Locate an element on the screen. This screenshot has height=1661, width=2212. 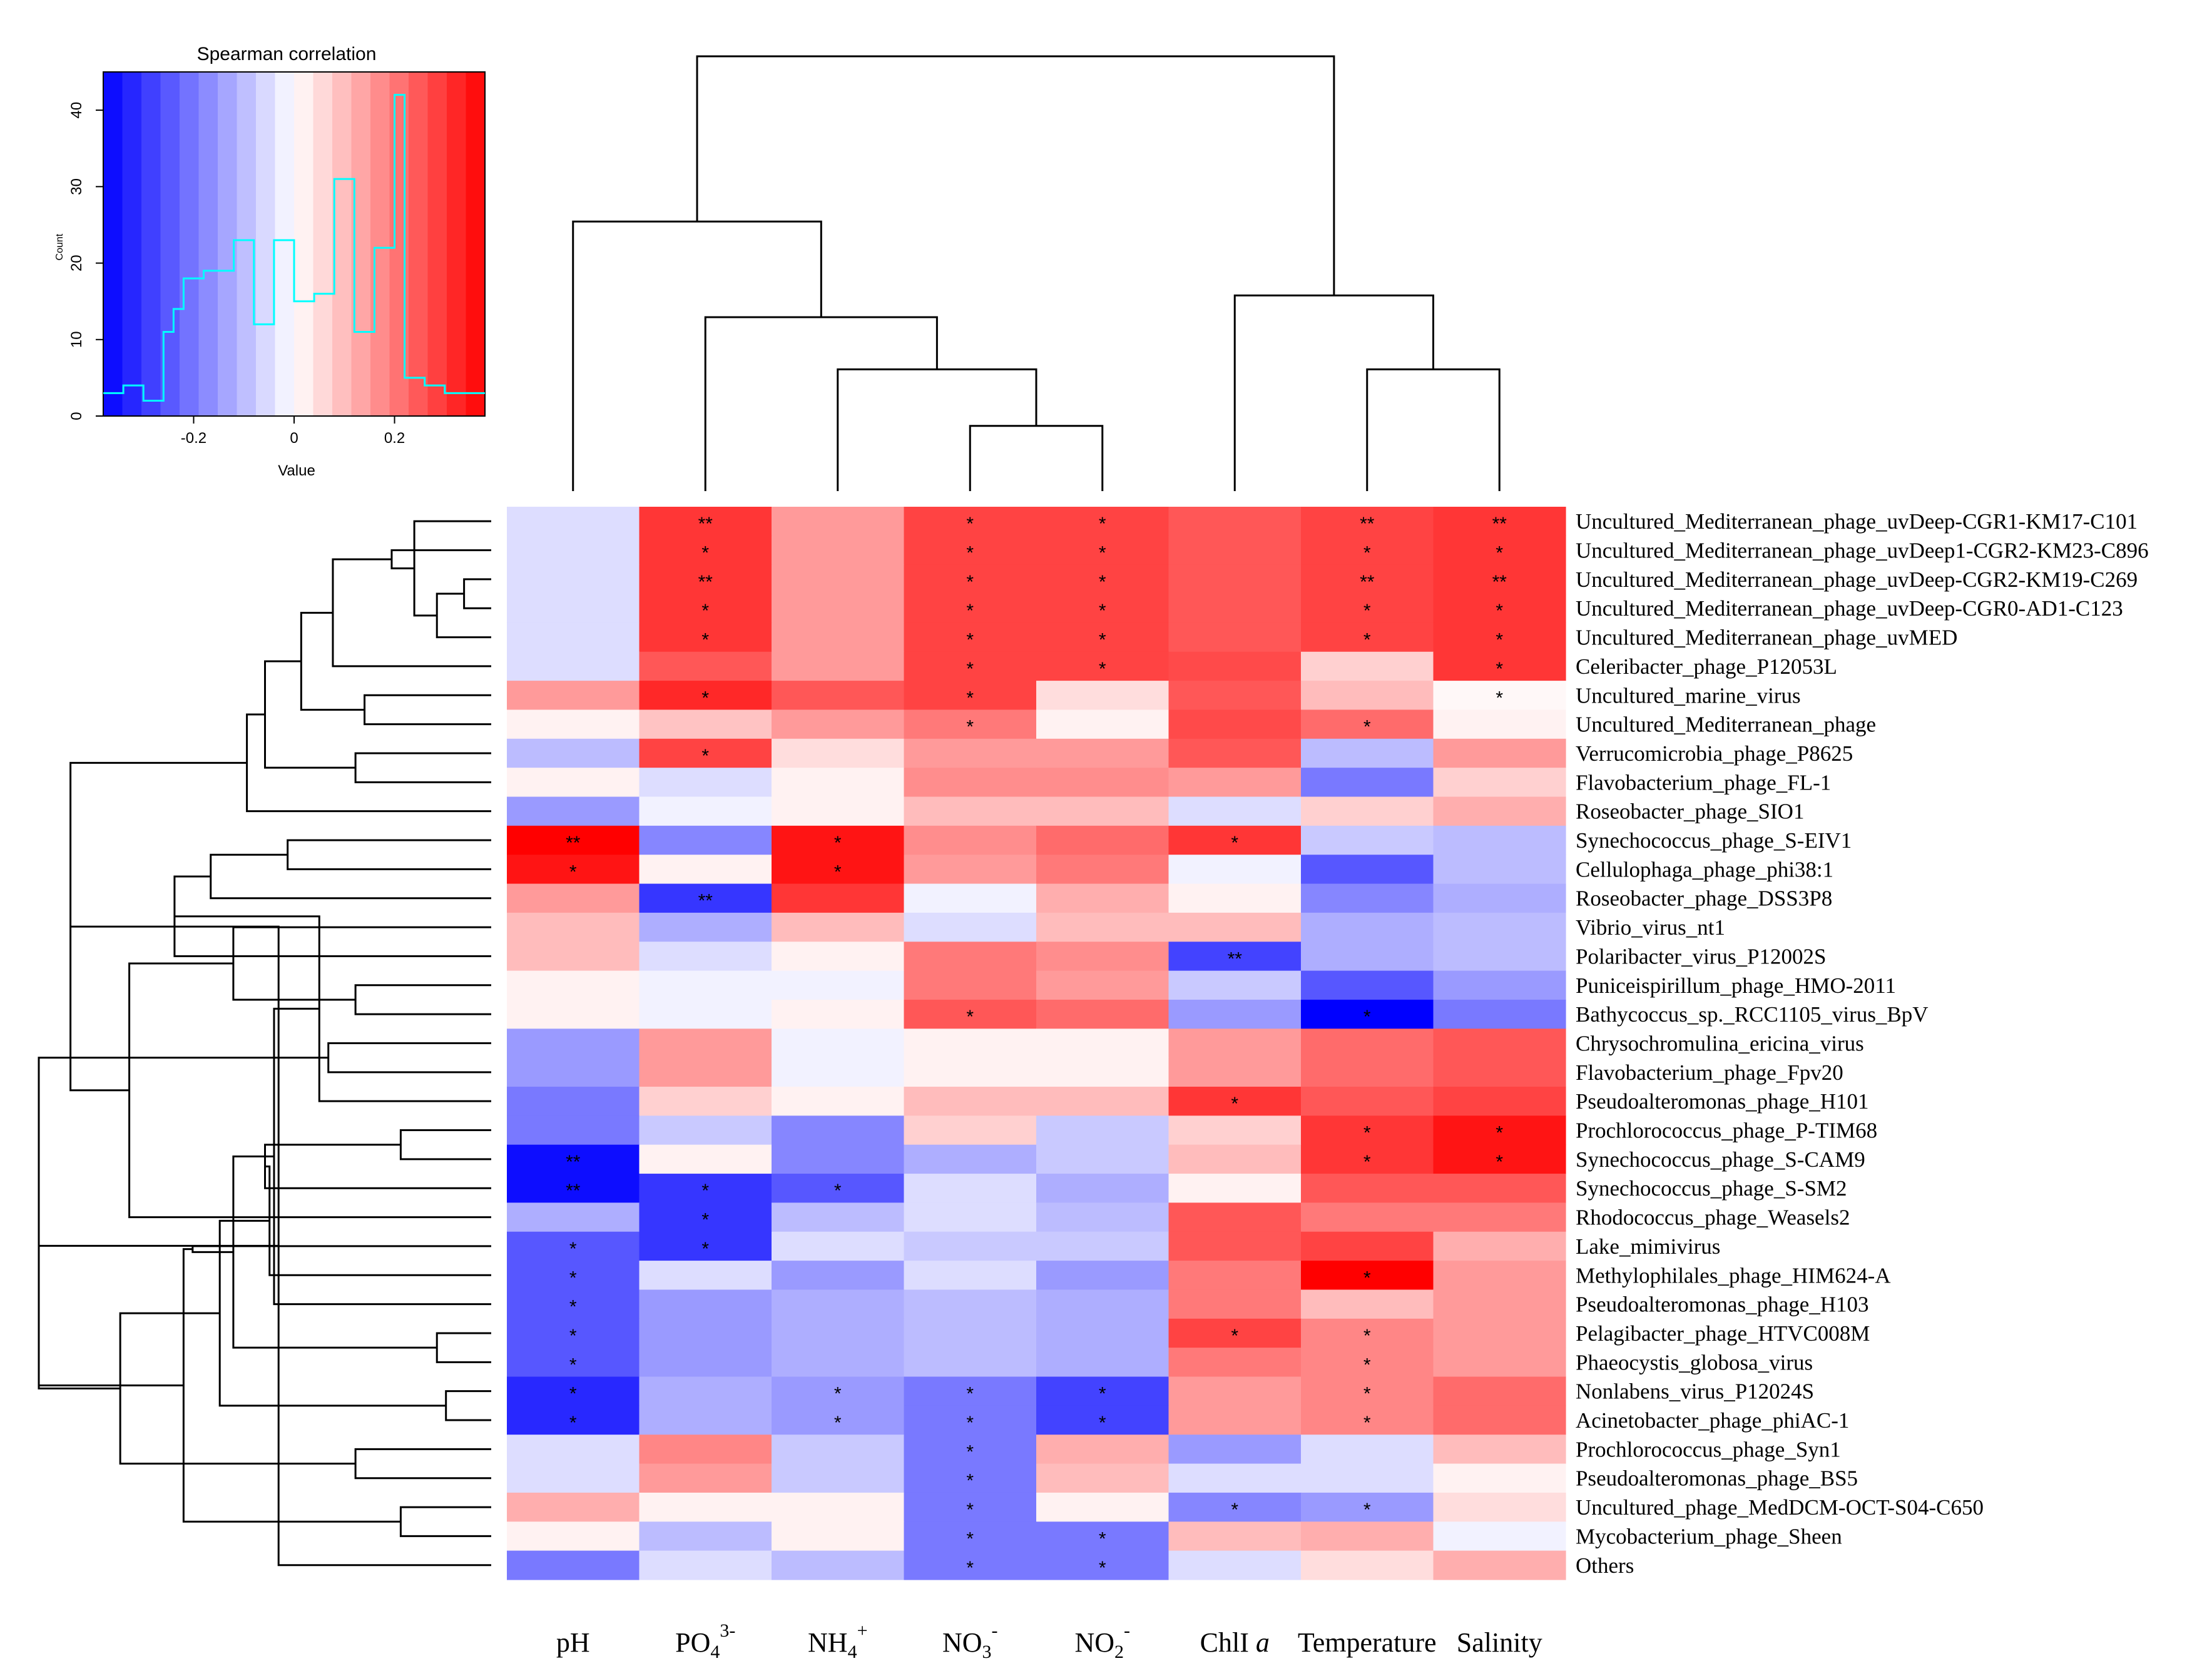
row-label: Synechococcus_phage_S-CAM9 is located at coordinates (1720, 1159).